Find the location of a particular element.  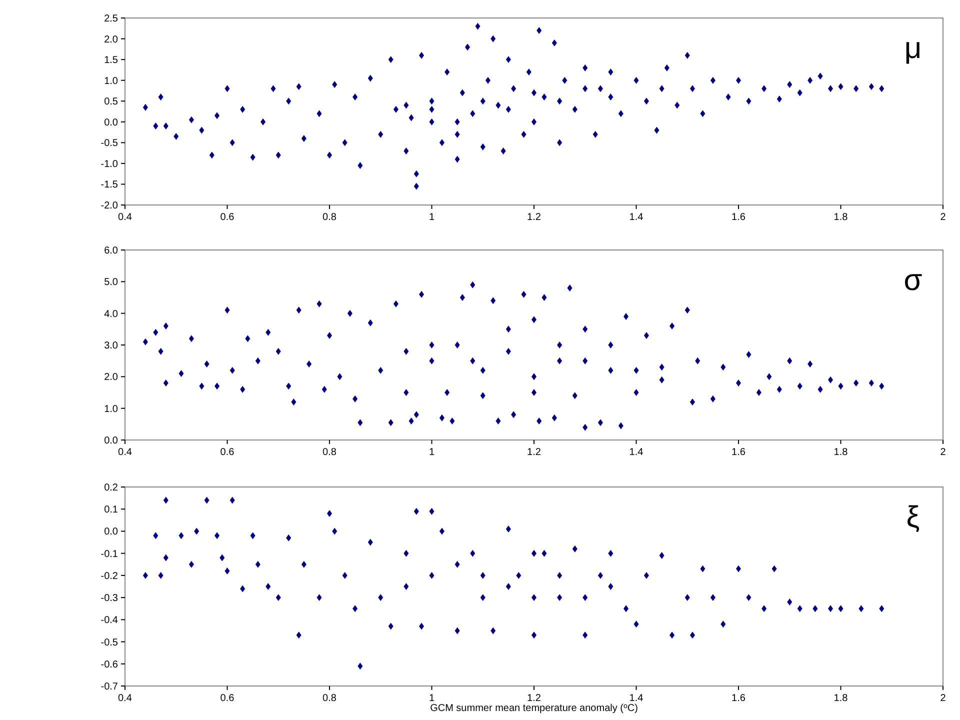

y-tick-label: 3.0 is located at coordinates (111, 346).